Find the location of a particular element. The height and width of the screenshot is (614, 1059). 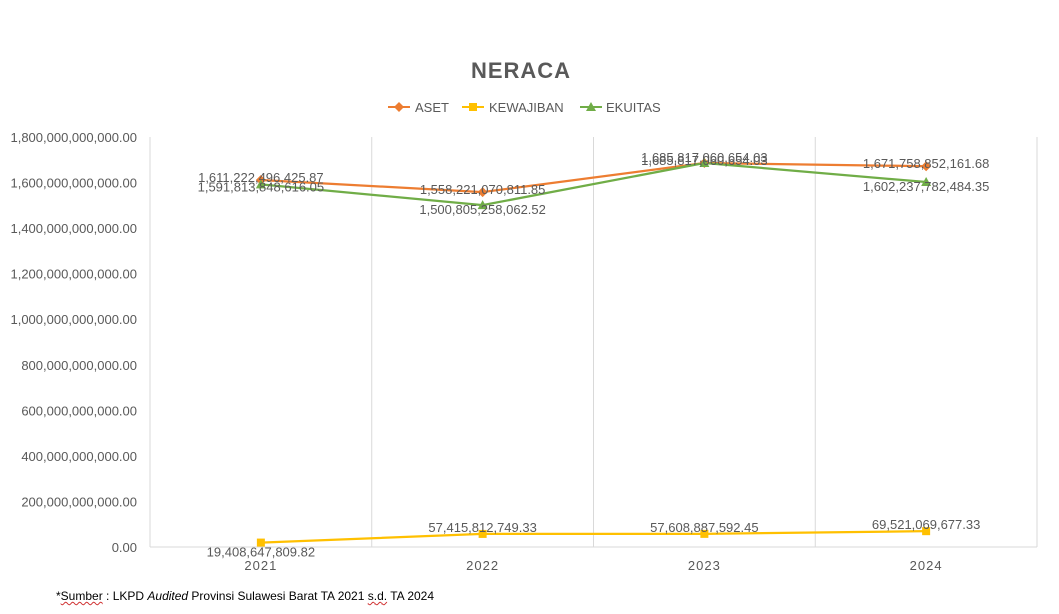

source-note-audited: Audited is located at coordinates (168, 596).